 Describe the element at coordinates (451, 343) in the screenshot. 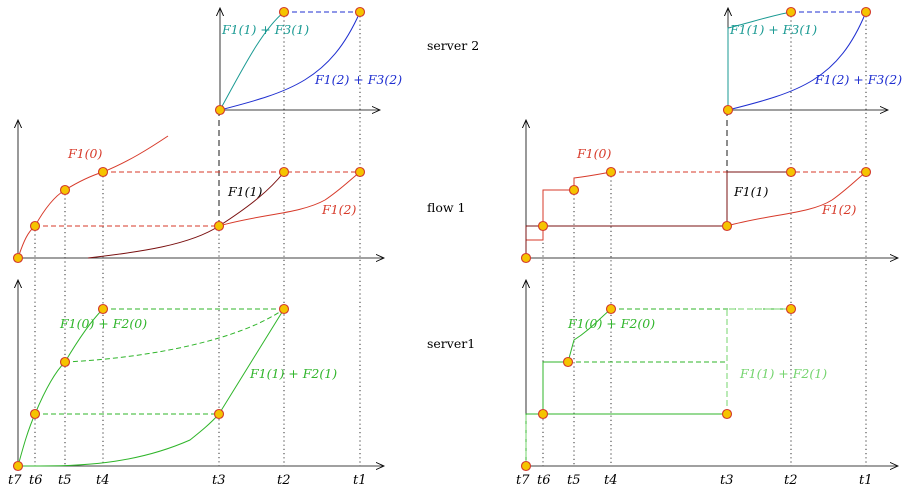

I see `row-label-server1: server1` at that location.